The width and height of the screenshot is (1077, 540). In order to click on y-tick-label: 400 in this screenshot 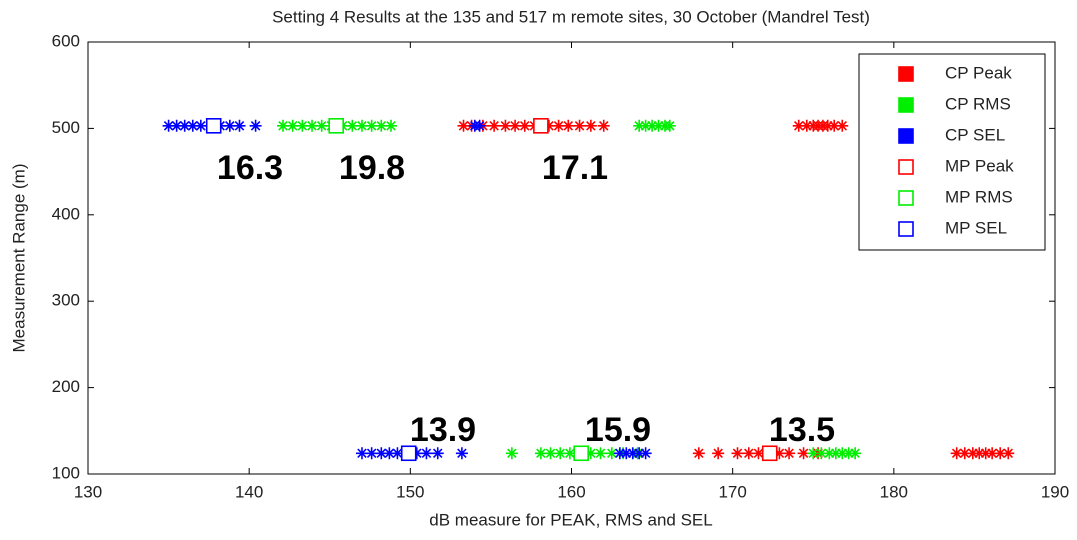, I will do `click(66, 213)`.